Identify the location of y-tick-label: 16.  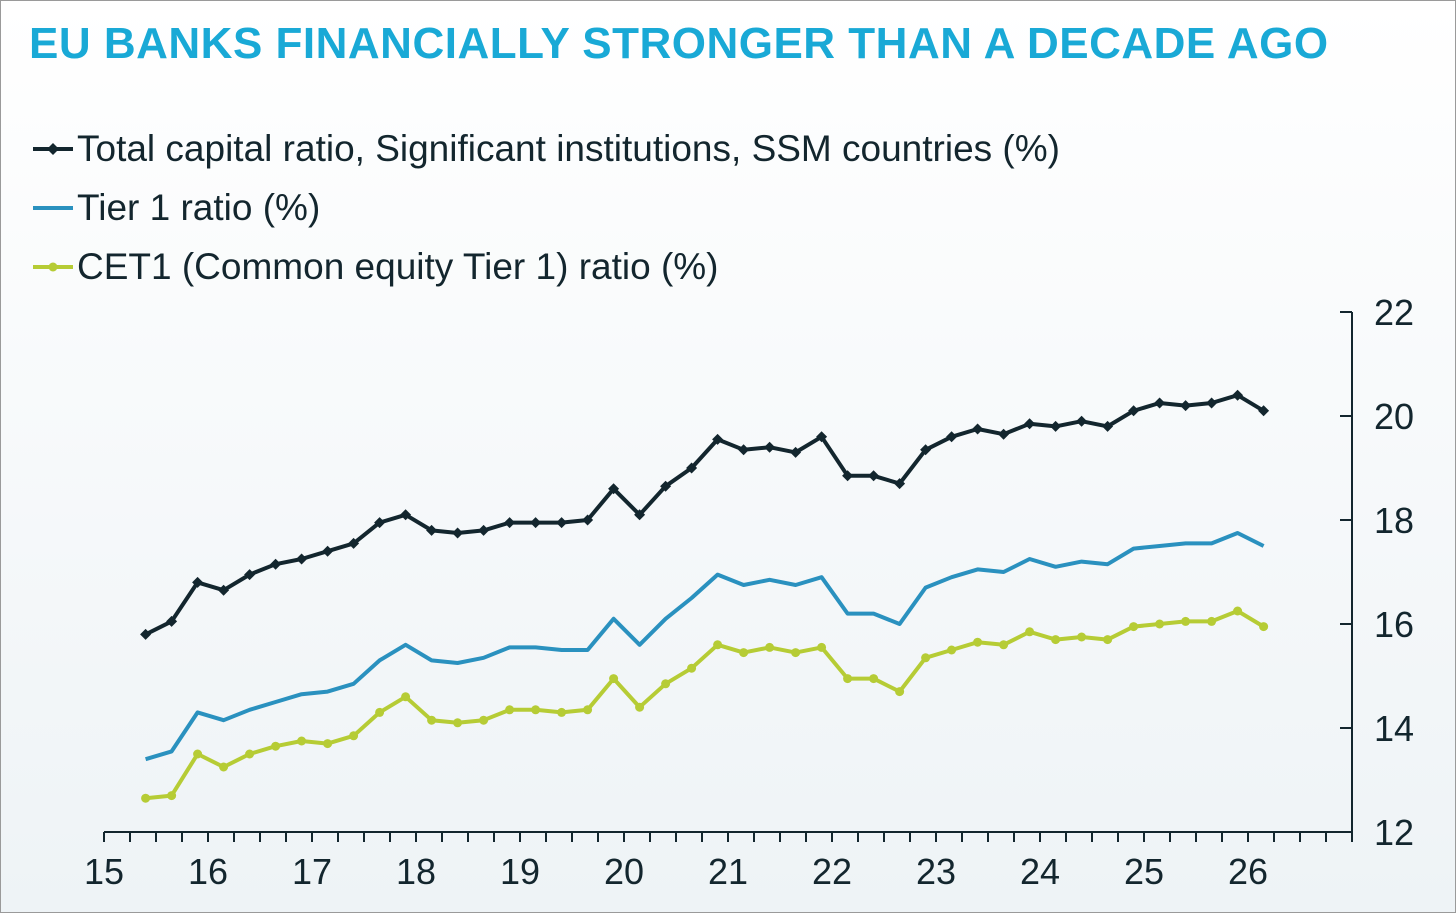
(1394, 624).